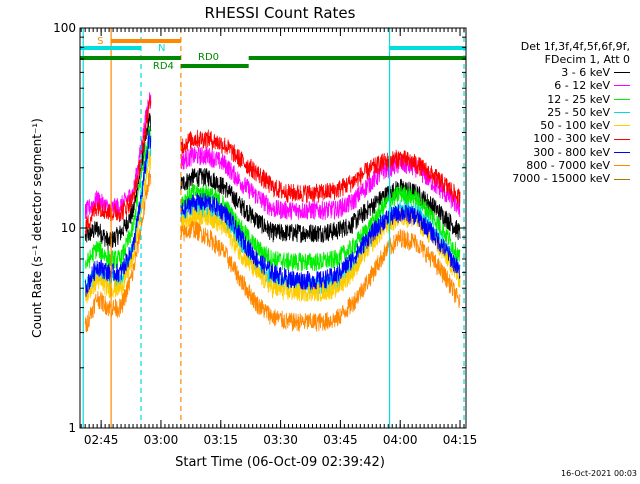 The image size is (640, 484). I want to click on legend-entry: 6 - 12 keV, so click(555, 85).